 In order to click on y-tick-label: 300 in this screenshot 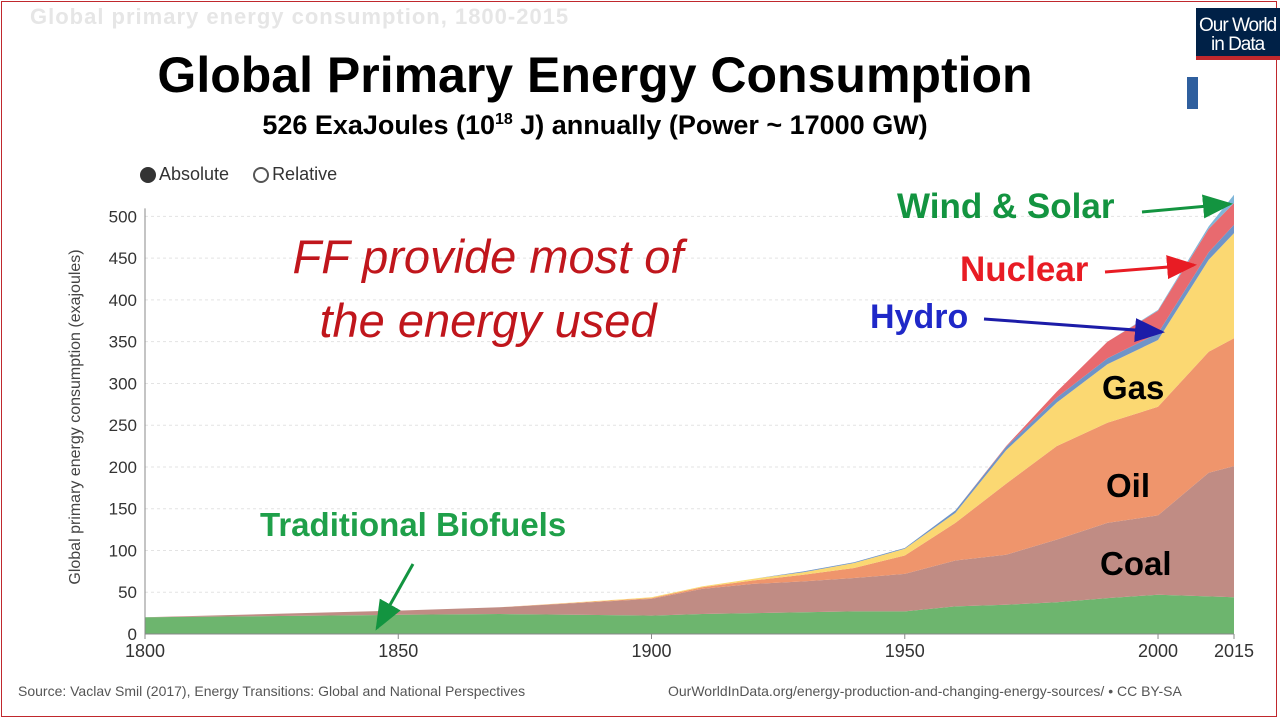, I will do `click(123, 383)`.